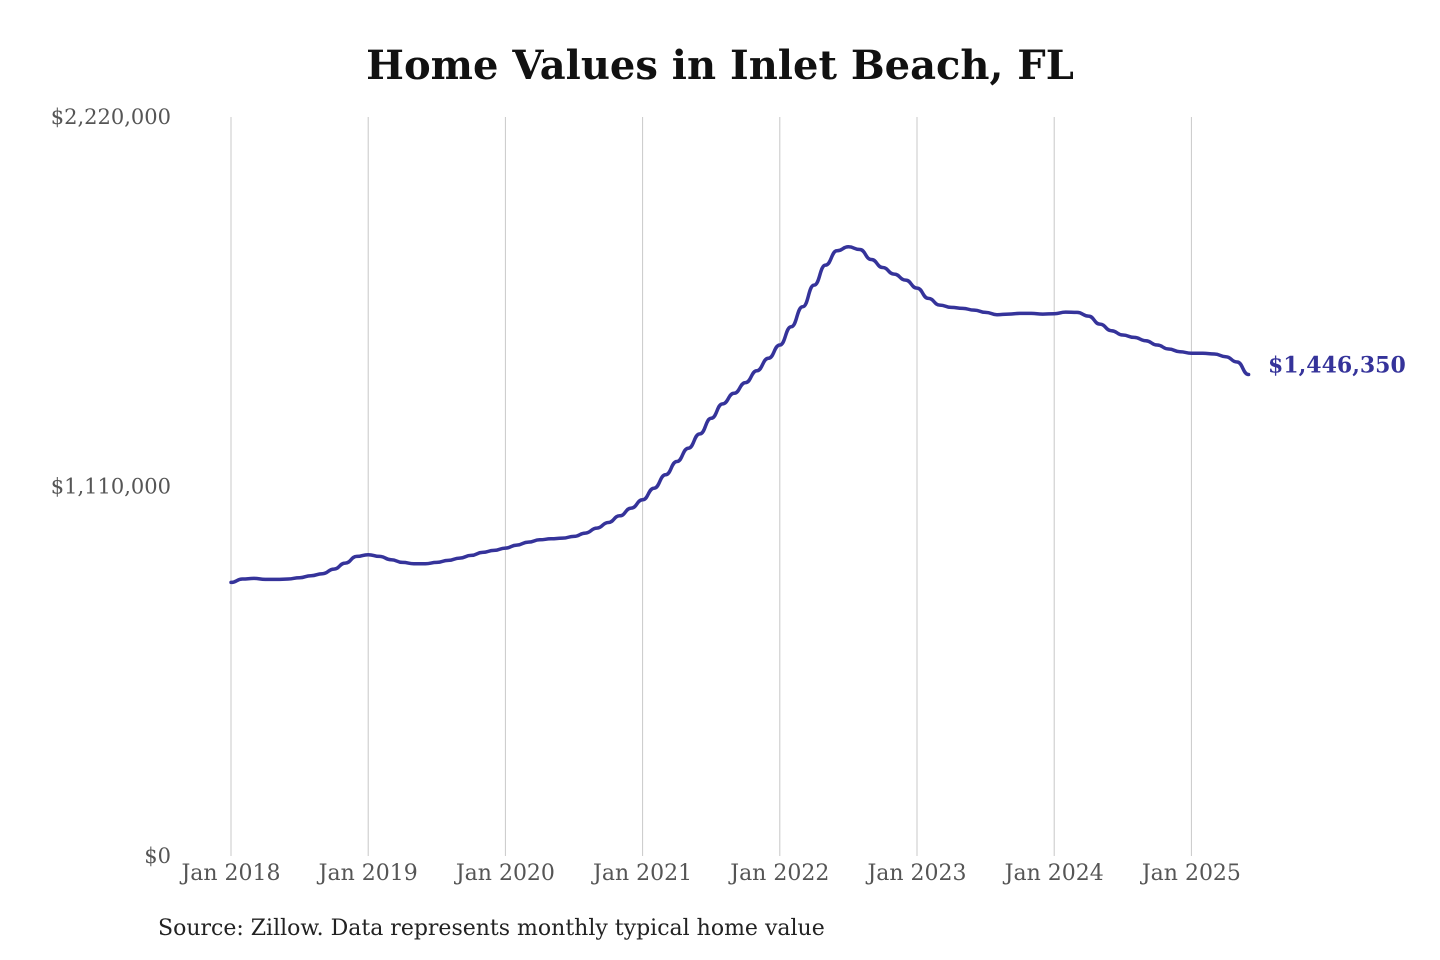  I want to click on x-tick-label: Jan 2022, so click(778, 873).